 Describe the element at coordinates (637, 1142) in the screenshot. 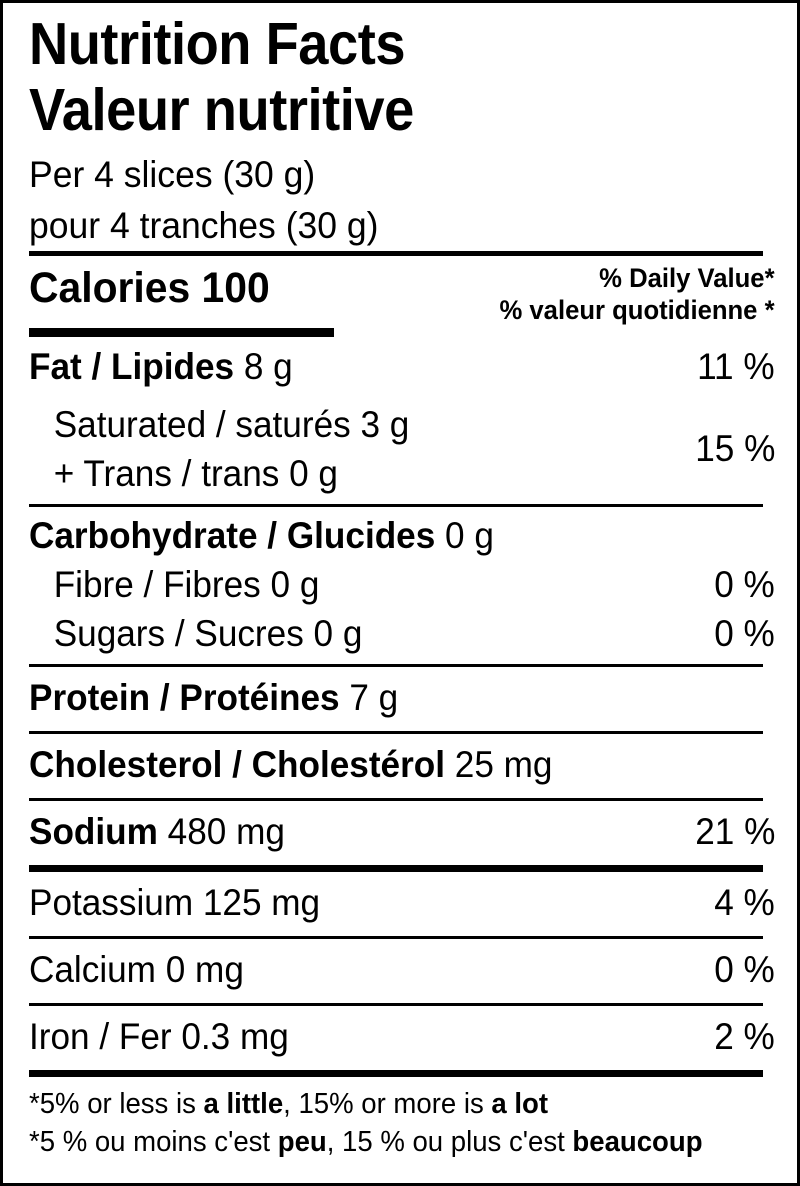

I see `footnote-fr-bold2: beaucoup` at that location.